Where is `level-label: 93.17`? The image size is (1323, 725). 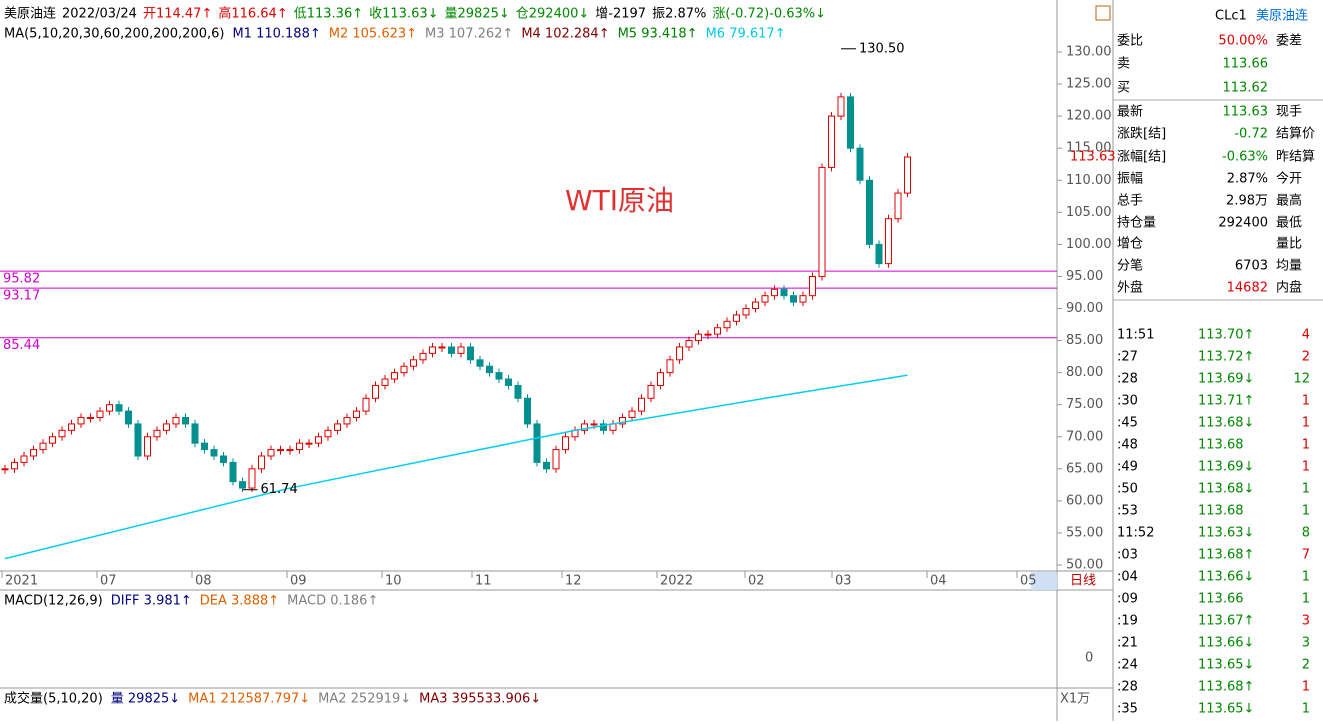 level-label: 93.17 is located at coordinates (21, 296).